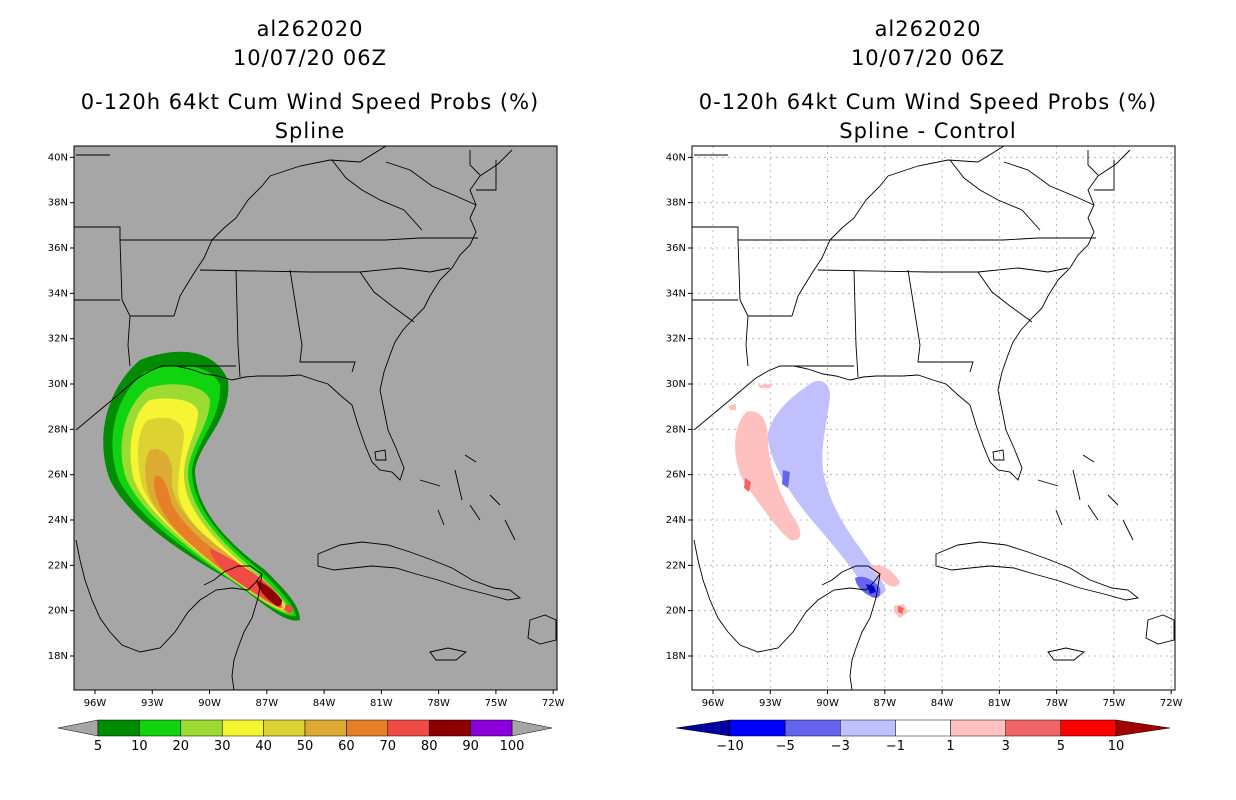 Image resolution: width=1236 pixels, height=800 pixels. I want to click on left-colorbar: 5 10 20 30 40 50 60 70 80 90 100, so click(305, 736).